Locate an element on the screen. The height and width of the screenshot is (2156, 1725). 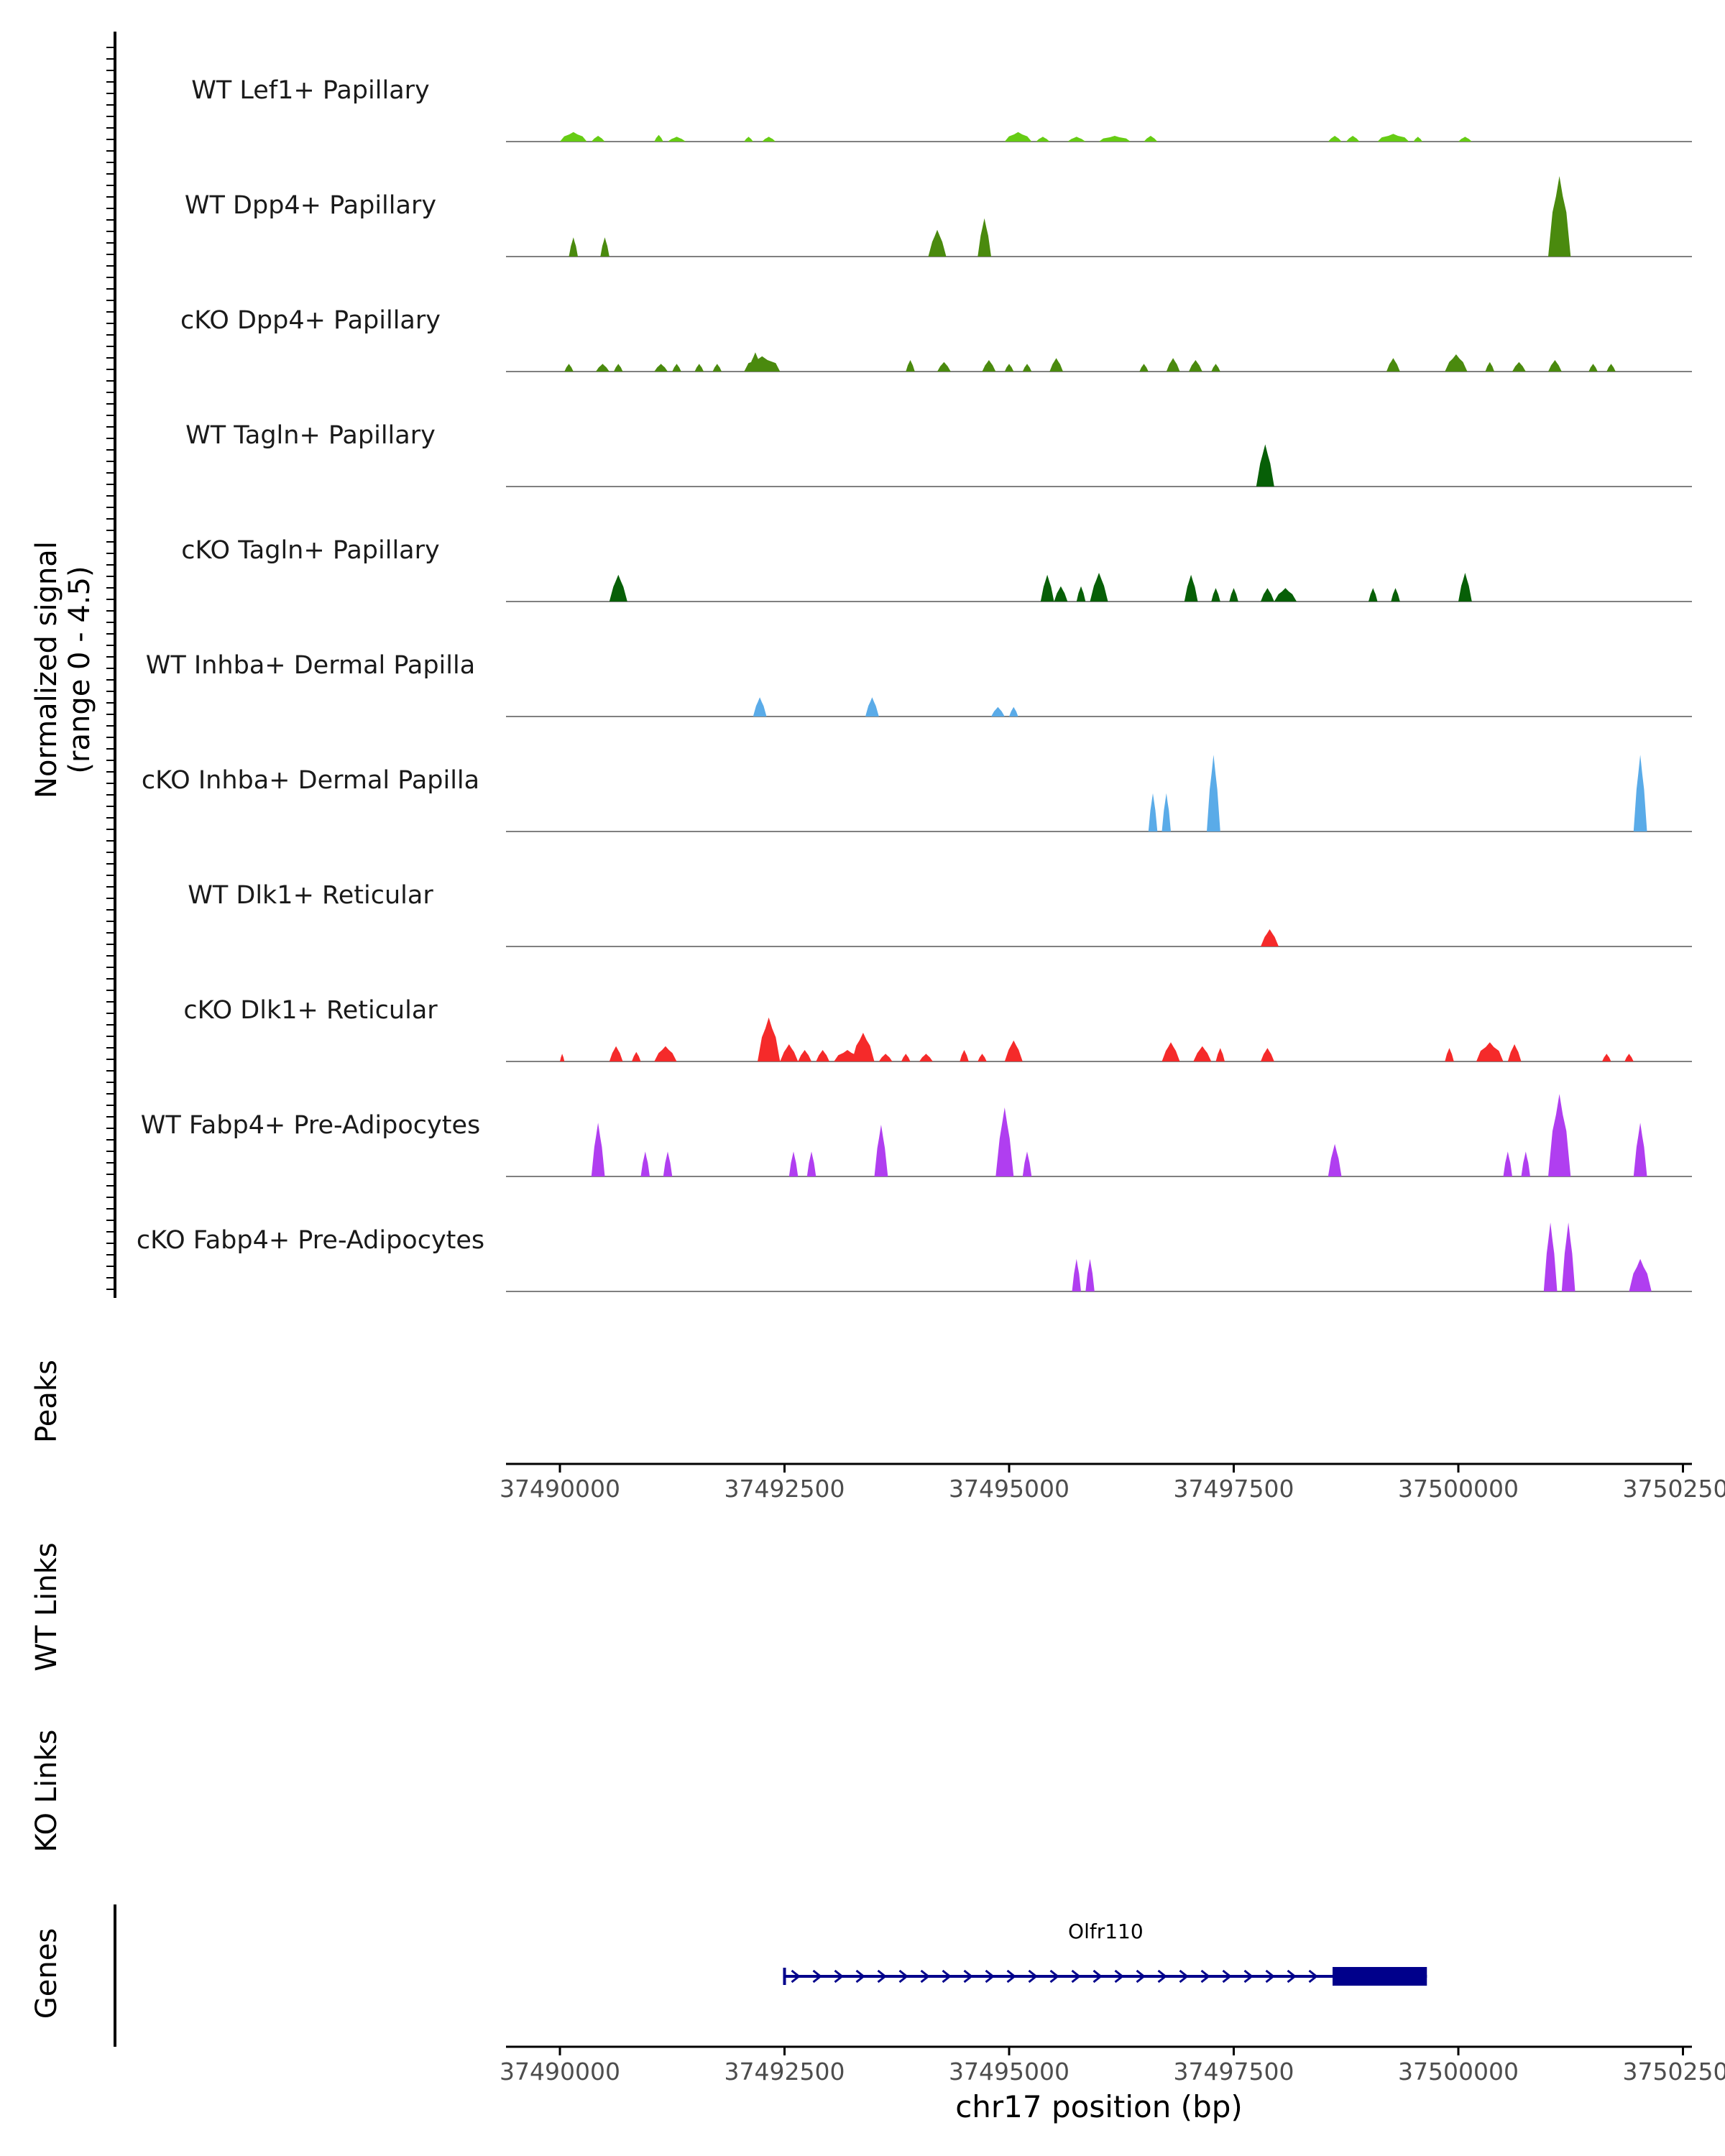
track-label: WT Lef1+ Papillary is located at coordinates (310, 91).